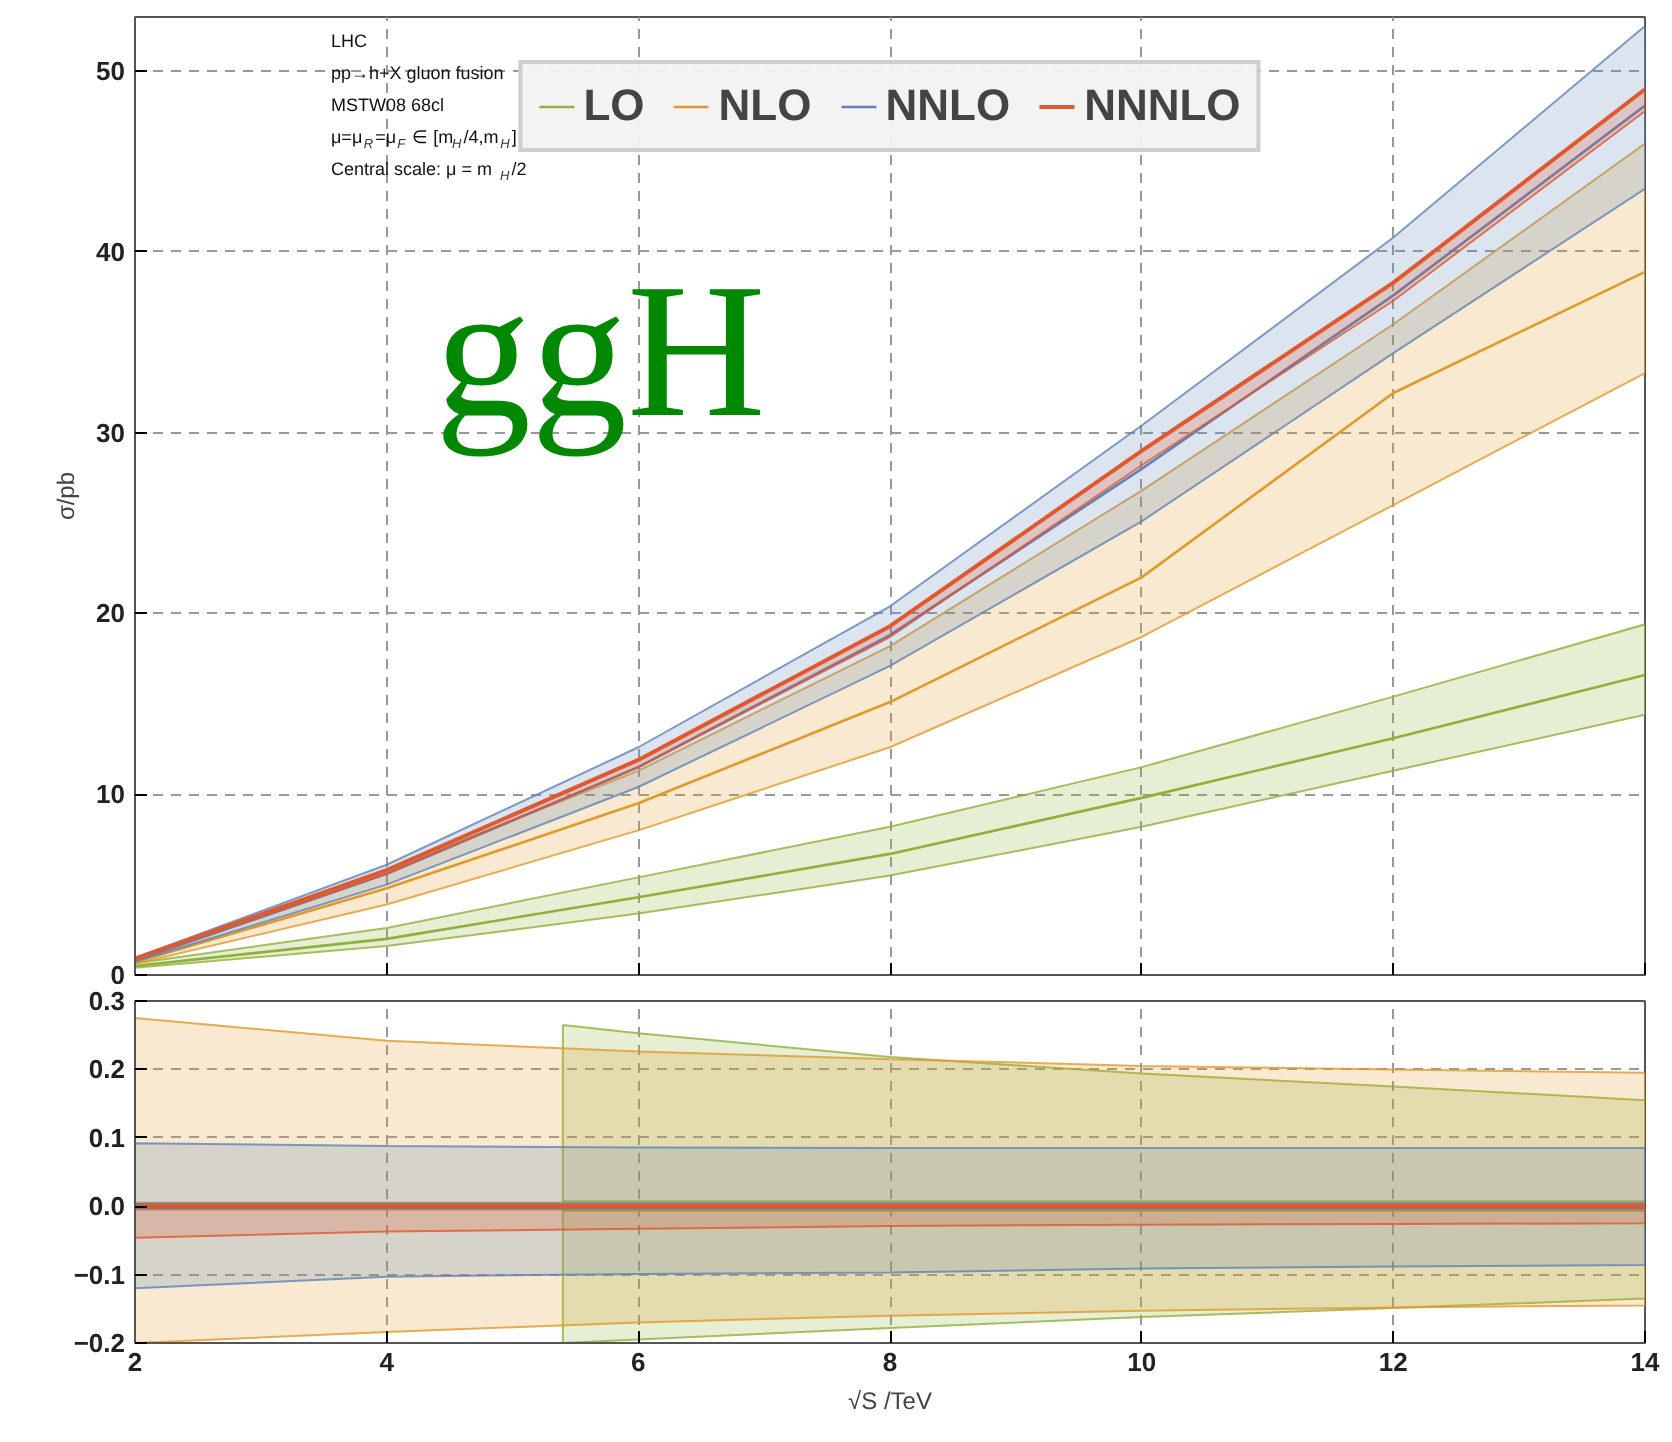 The width and height of the screenshot is (1672, 1442). Describe the element at coordinates (111, 794) in the screenshot. I see `y-tick-label: 10` at that location.